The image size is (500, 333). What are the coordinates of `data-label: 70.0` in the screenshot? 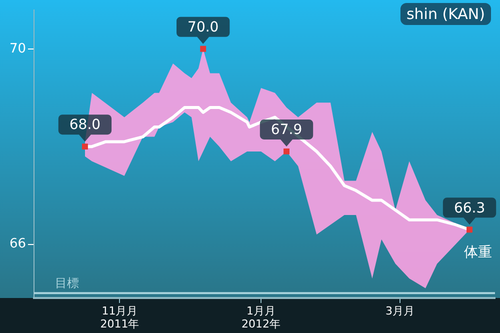 It's located at (203, 28).